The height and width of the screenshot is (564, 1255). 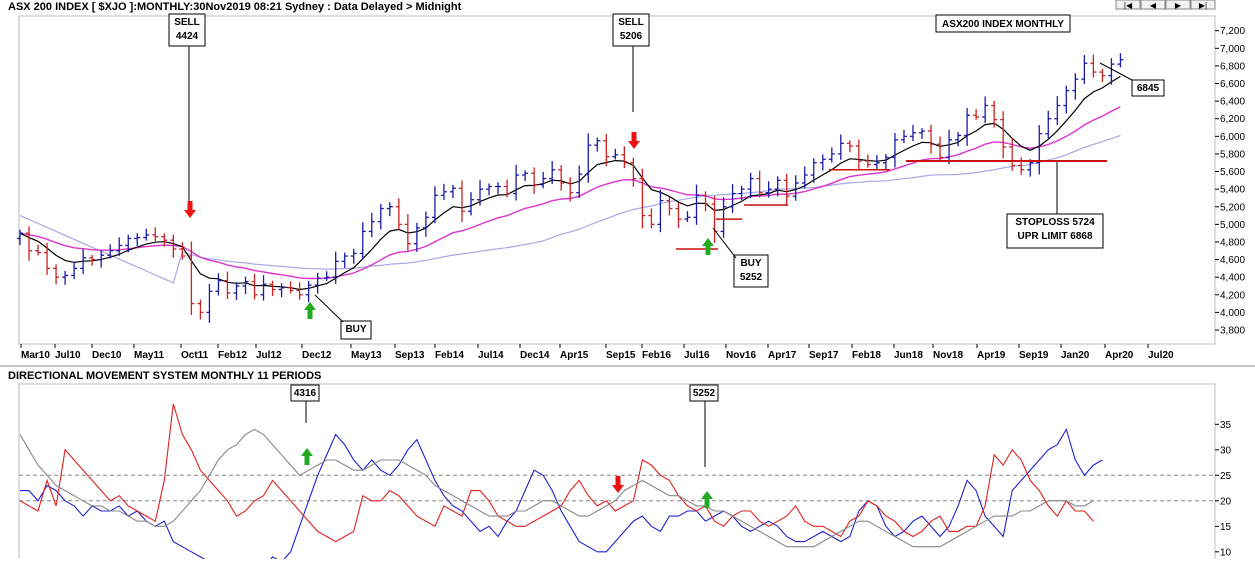 What do you see at coordinates (190, 209) in the screenshot?
I see `sell-arrow-icon` at bounding box center [190, 209].